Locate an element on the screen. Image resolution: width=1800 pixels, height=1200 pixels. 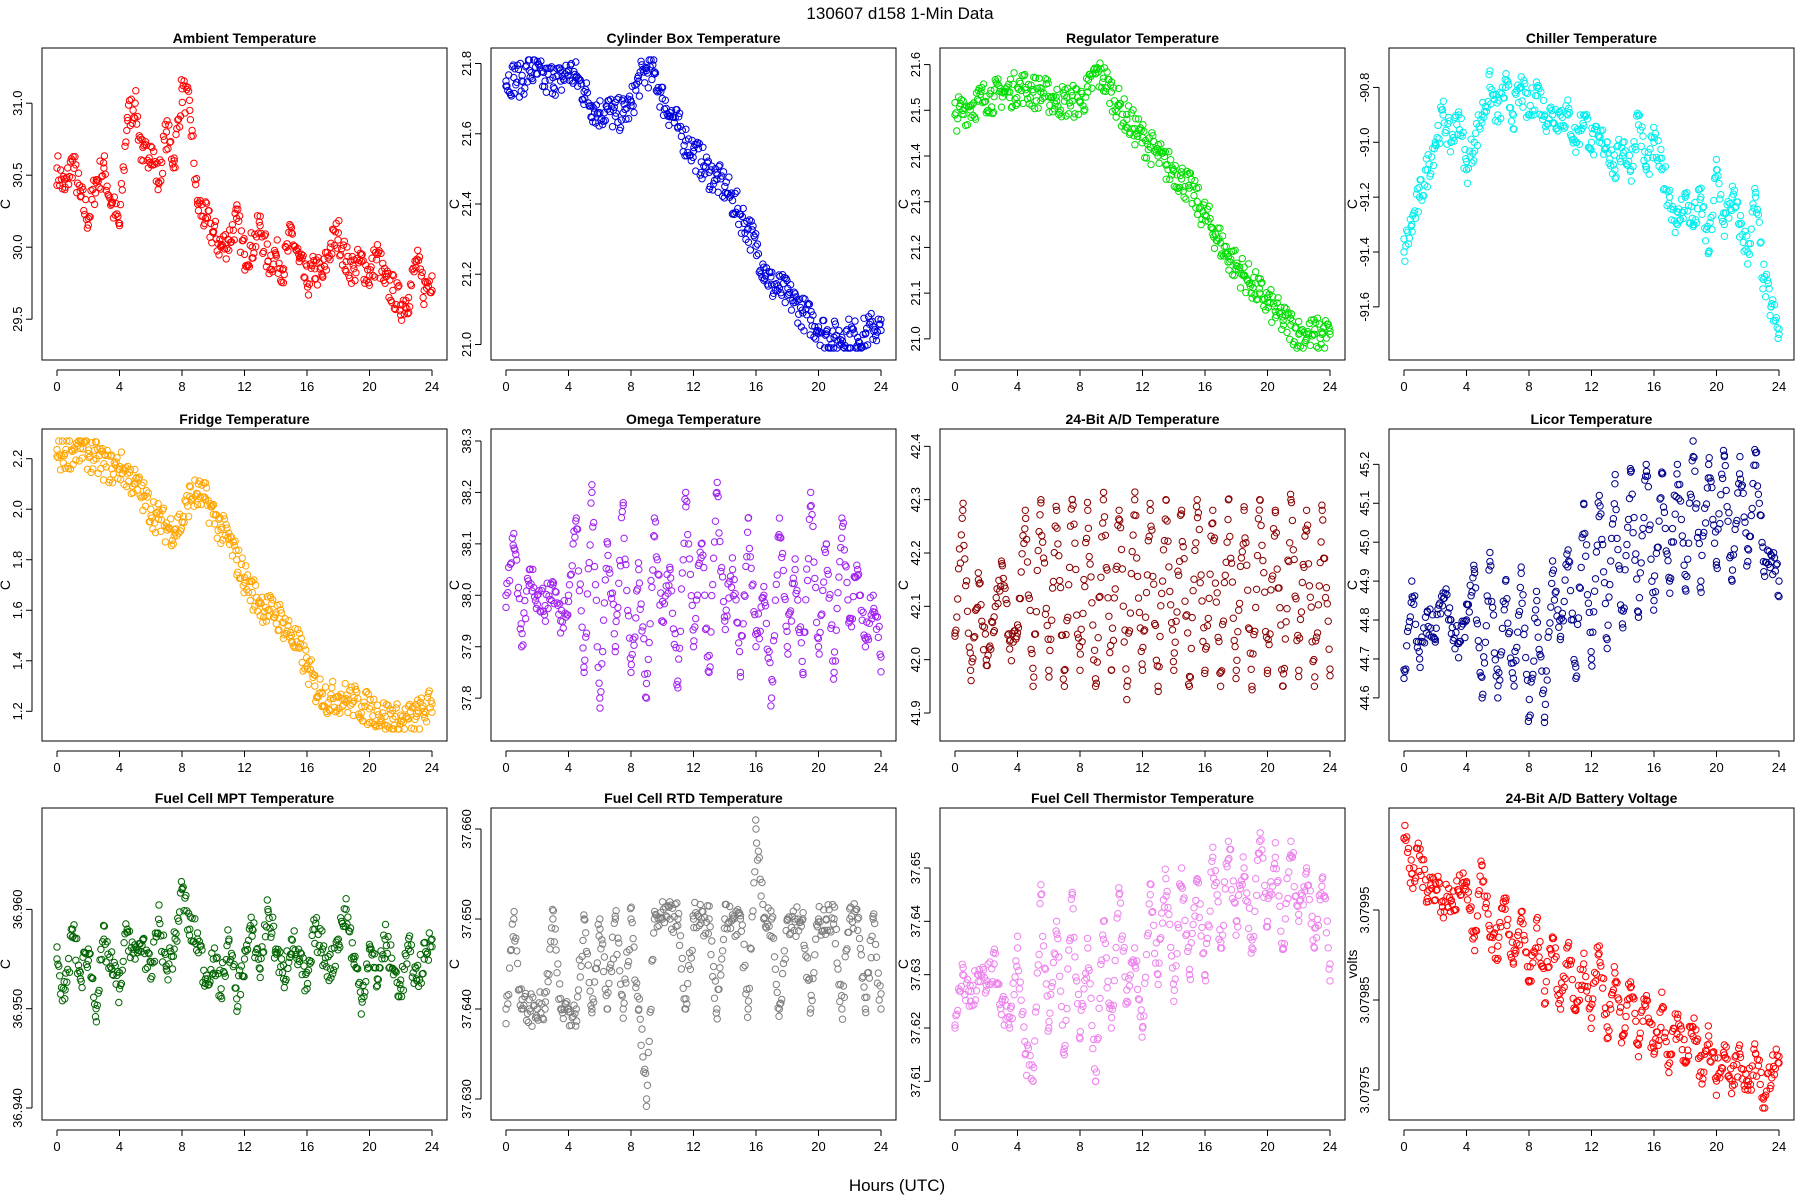
x-tick-label: 8 is located at coordinates (630, 767).